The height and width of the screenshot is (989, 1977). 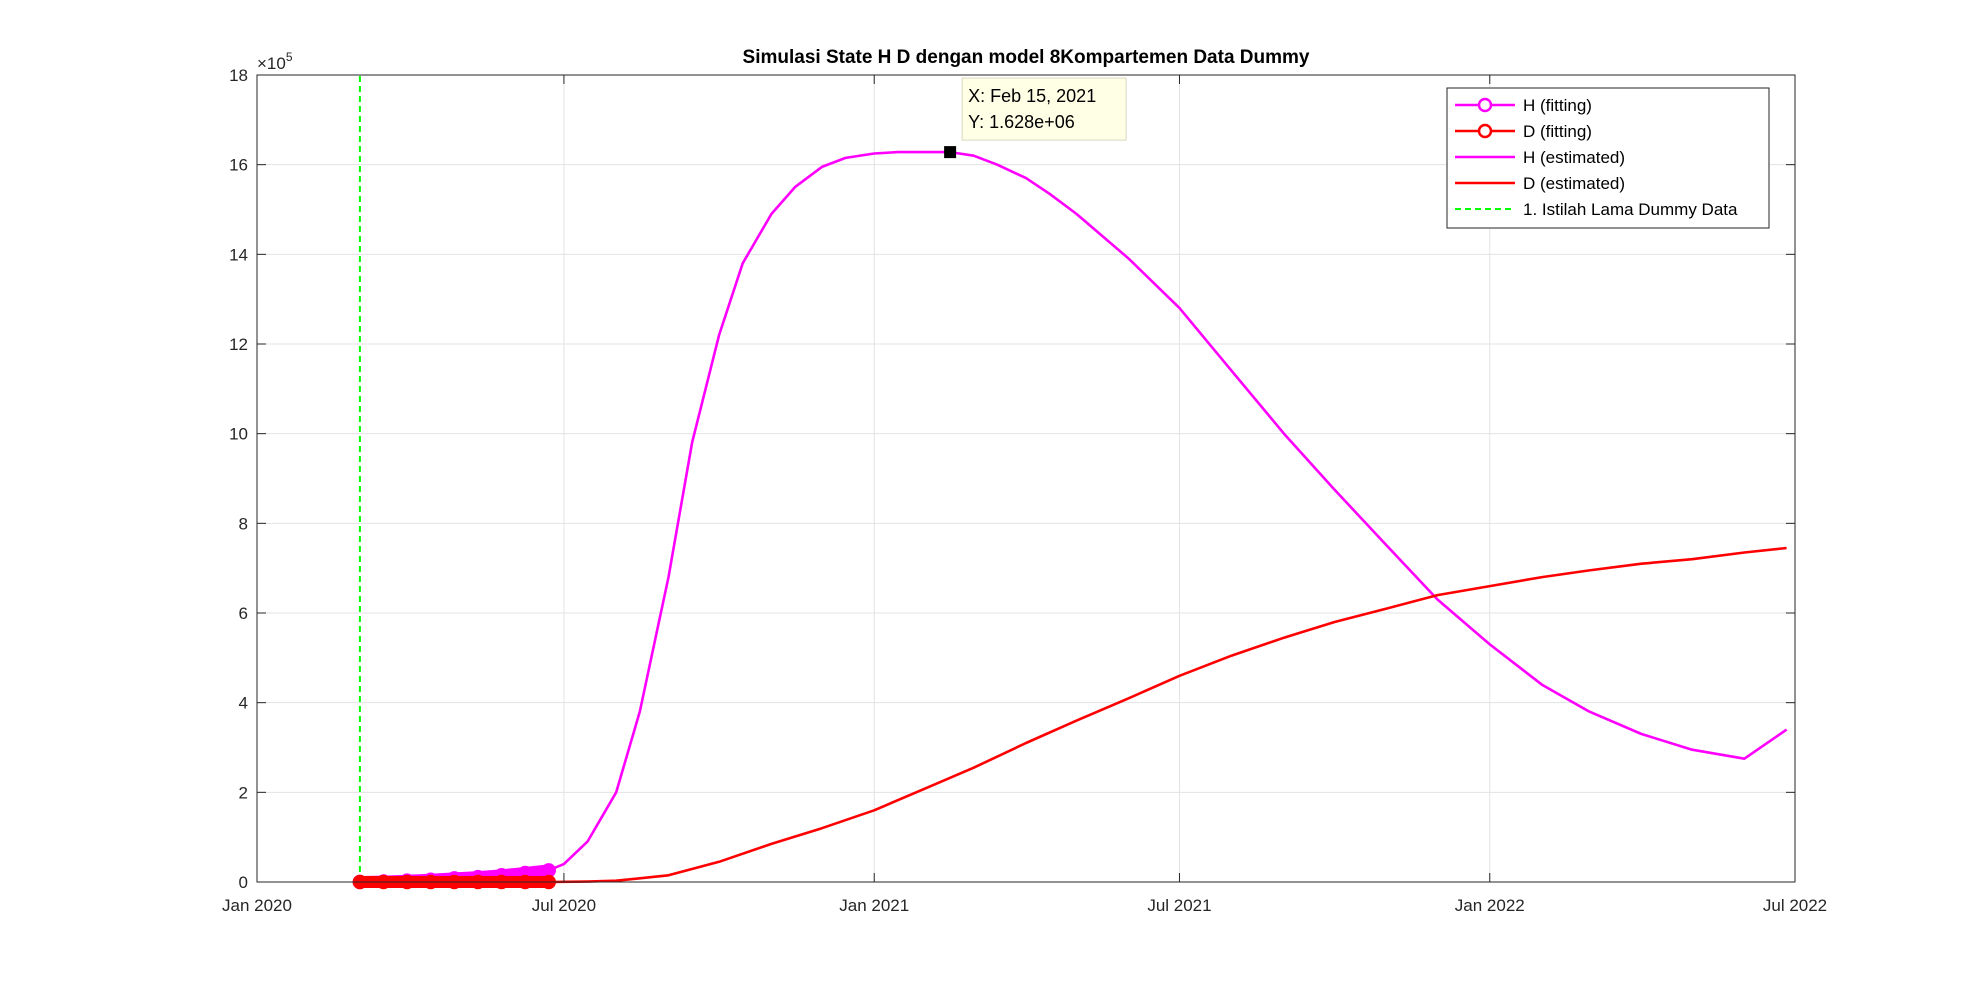 I want to click on legend-item-h-fitting: H (fitting), so click(x=1523, y=105).